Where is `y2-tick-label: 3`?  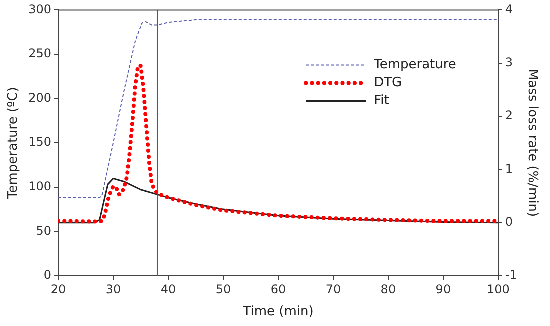
y2-tick-label: 3 is located at coordinates (509, 62).